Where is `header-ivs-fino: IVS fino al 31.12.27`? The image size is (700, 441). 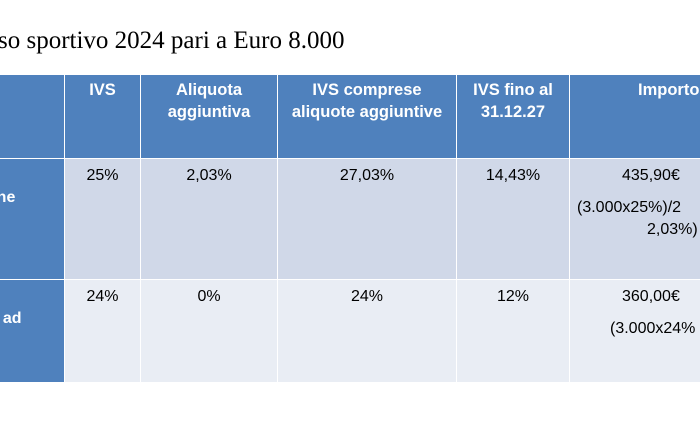
header-ivs-fino: IVS fino al 31.12.27 is located at coordinates (513, 116).